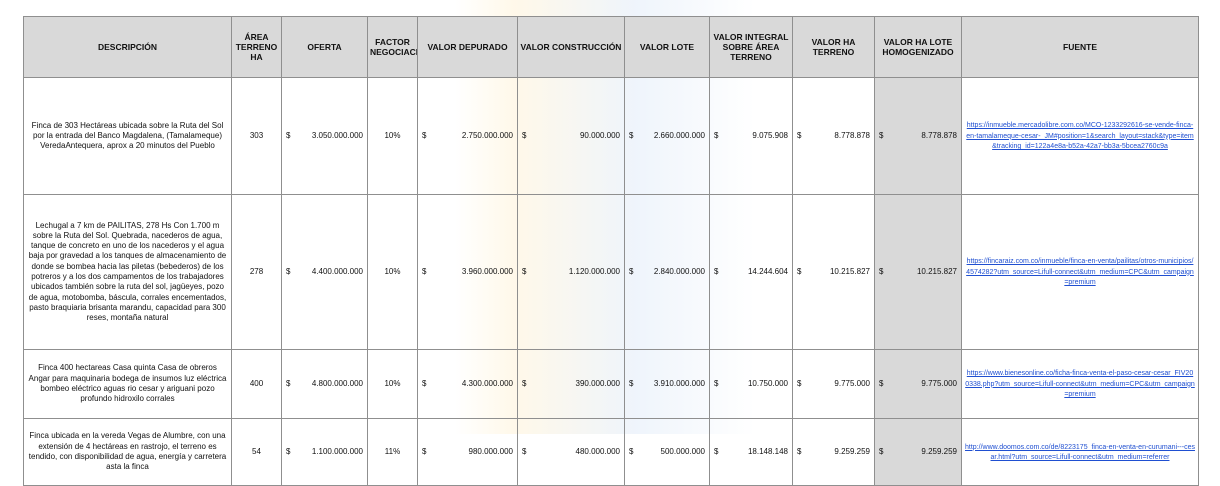 The height and width of the screenshot is (486, 1220). I want to click on cell-valor-depurado: $3.960.000.000, so click(467, 272).